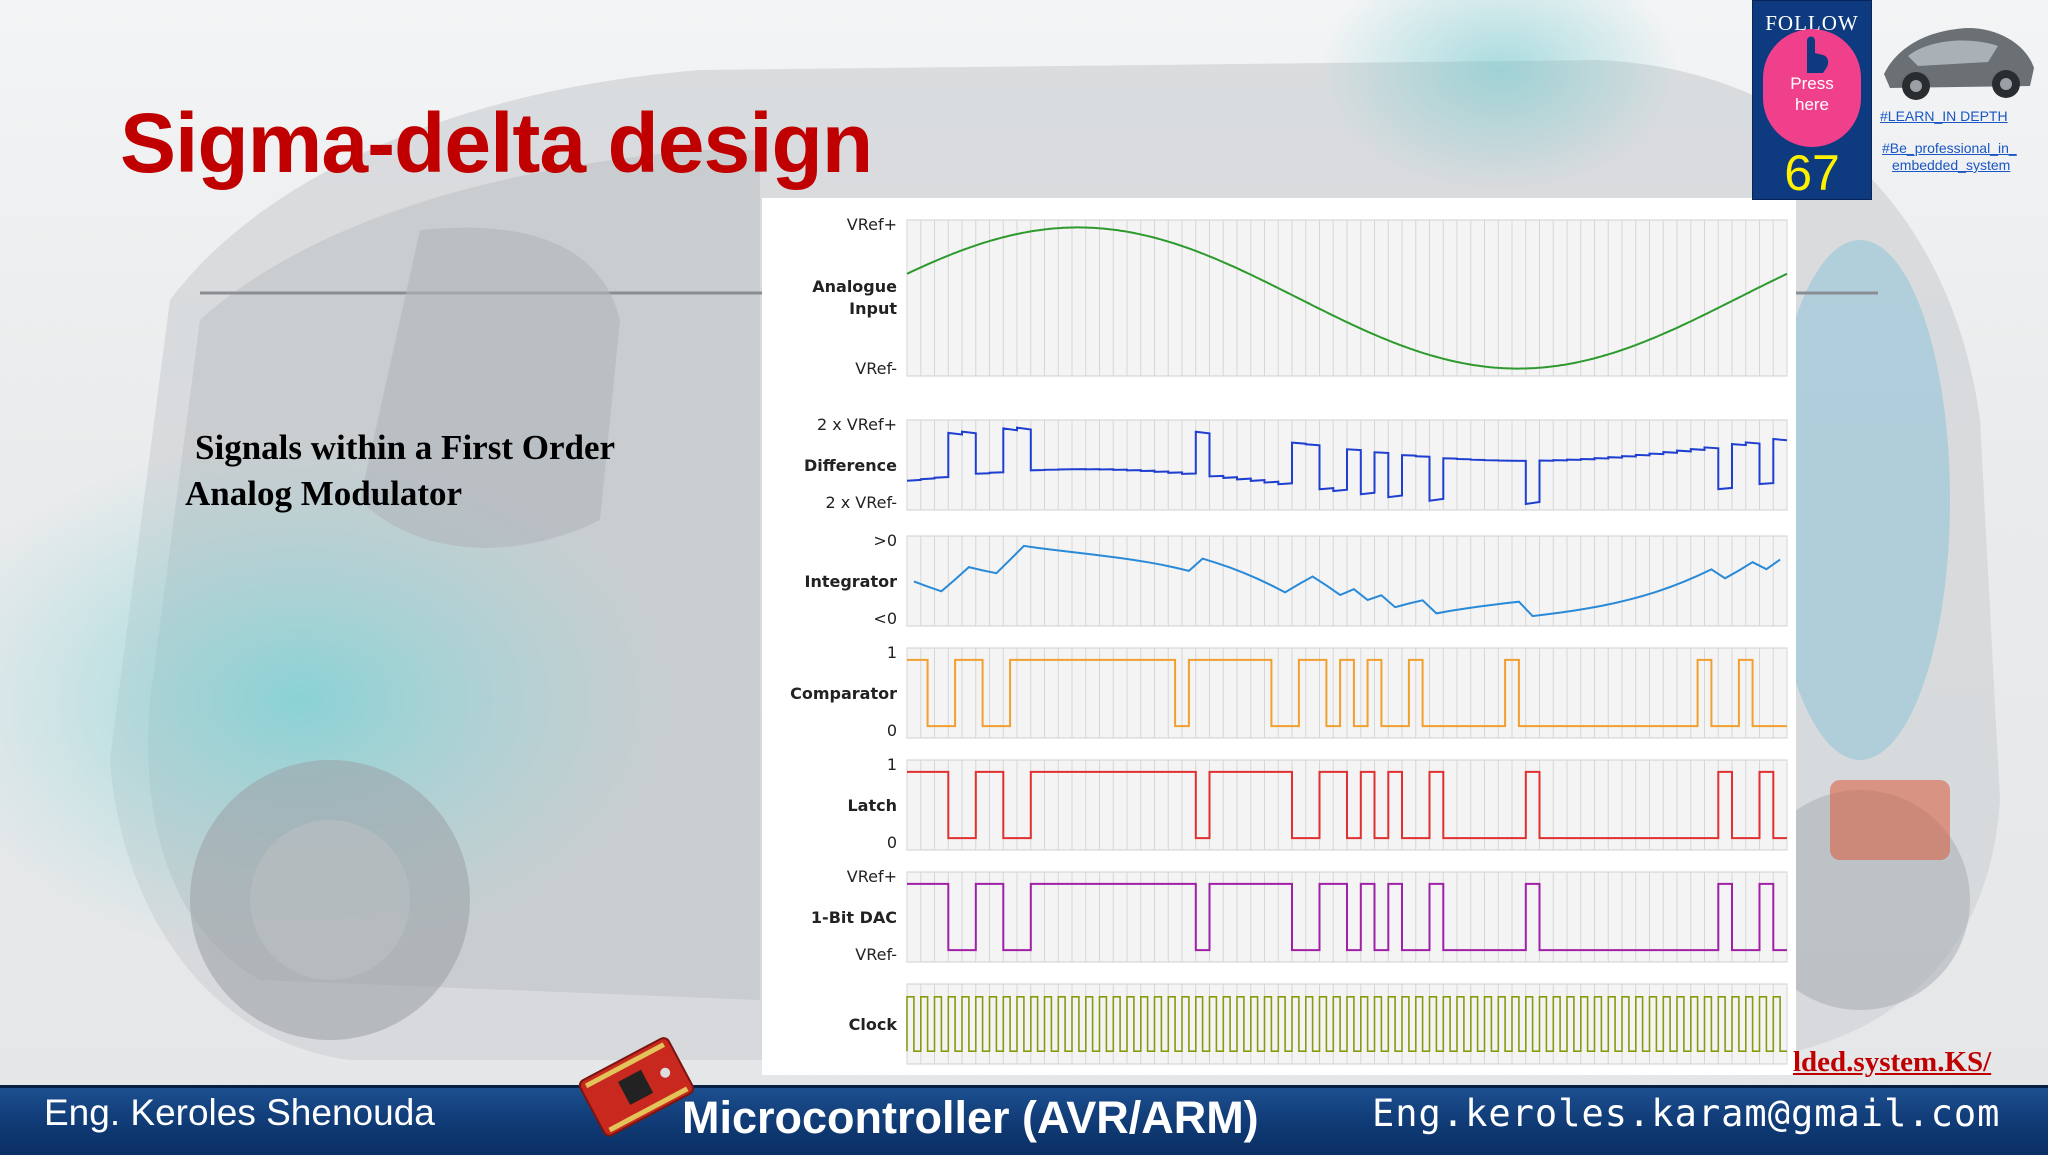 The image size is (2048, 1155). I want to click on learn-in-depth-link: #LEARN_IN DEPTH, so click(1944, 116).